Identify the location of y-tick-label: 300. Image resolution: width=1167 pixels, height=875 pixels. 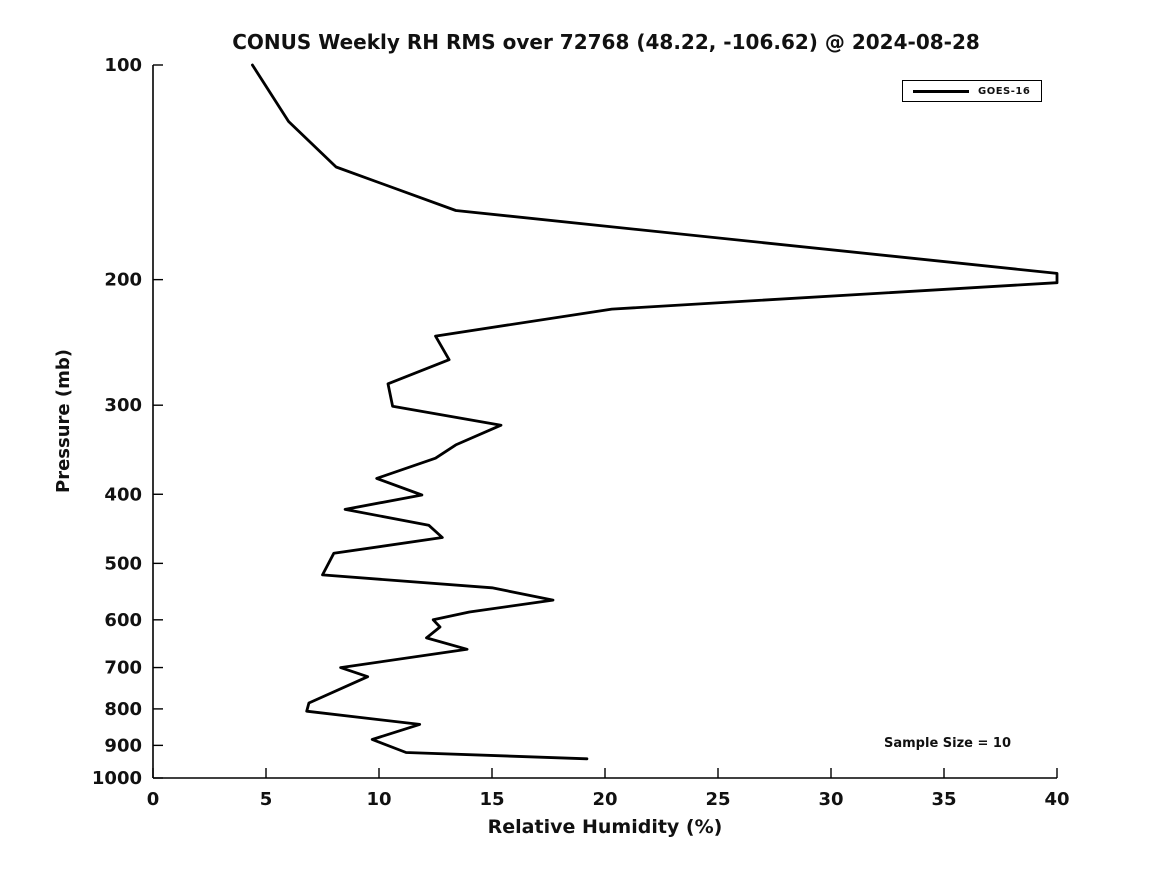
(123, 405).